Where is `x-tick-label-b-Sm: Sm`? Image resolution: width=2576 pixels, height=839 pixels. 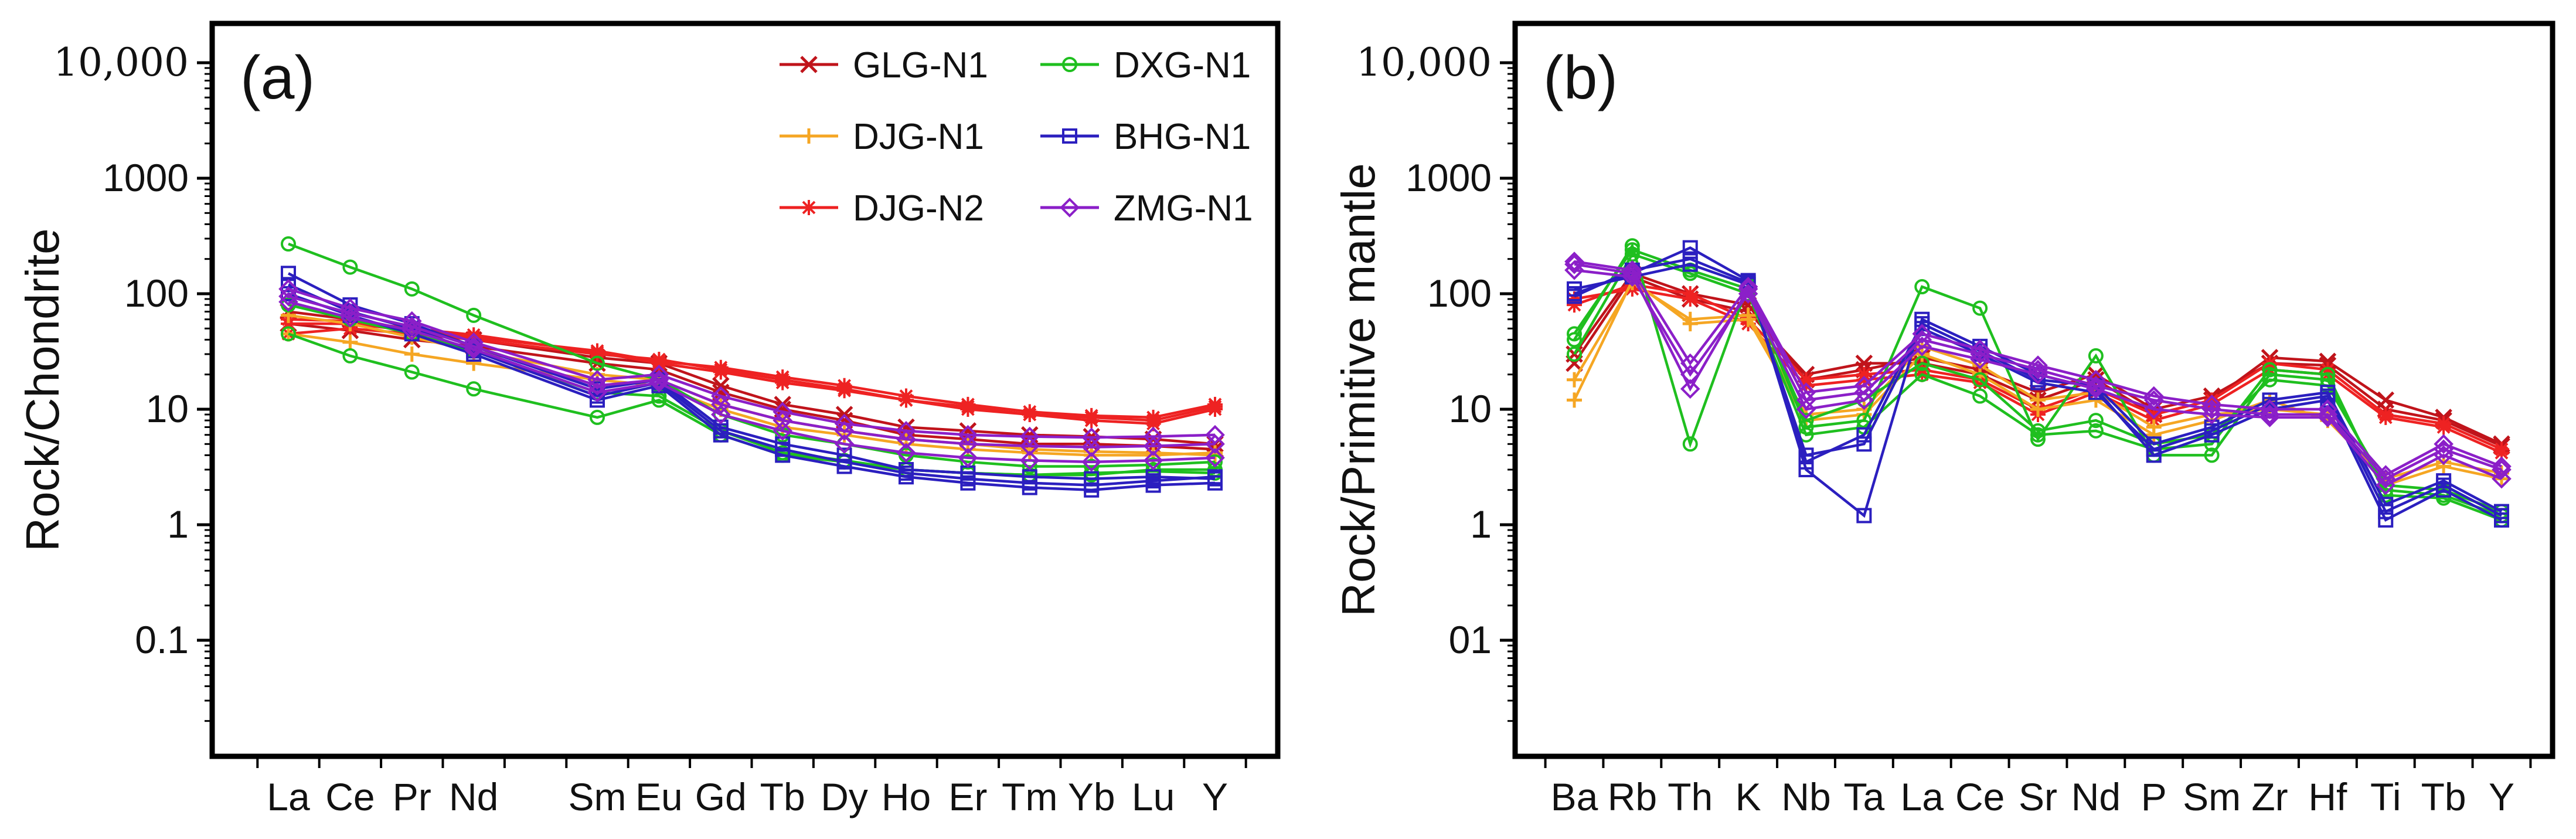 x-tick-label-b-Sm: Sm is located at coordinates (2212, 796).